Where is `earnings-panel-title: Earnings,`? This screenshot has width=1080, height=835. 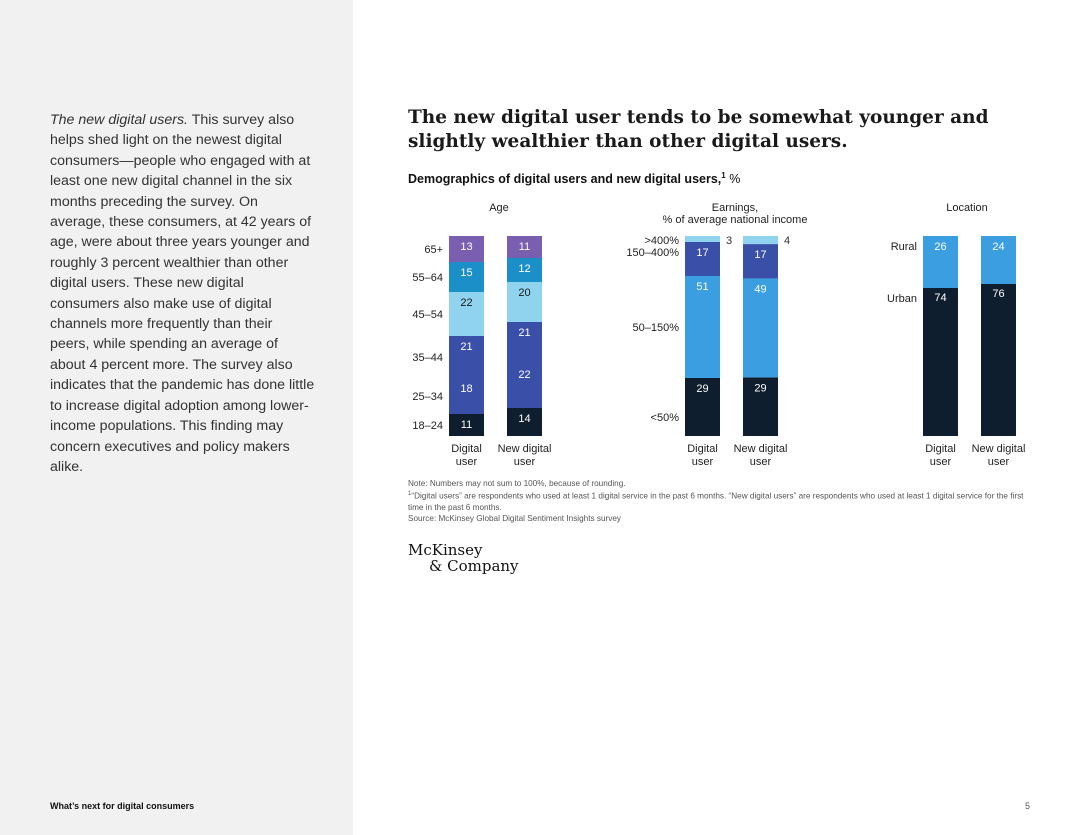 earnings-panel-title: Earnings, is located at coordinates (735, 208).